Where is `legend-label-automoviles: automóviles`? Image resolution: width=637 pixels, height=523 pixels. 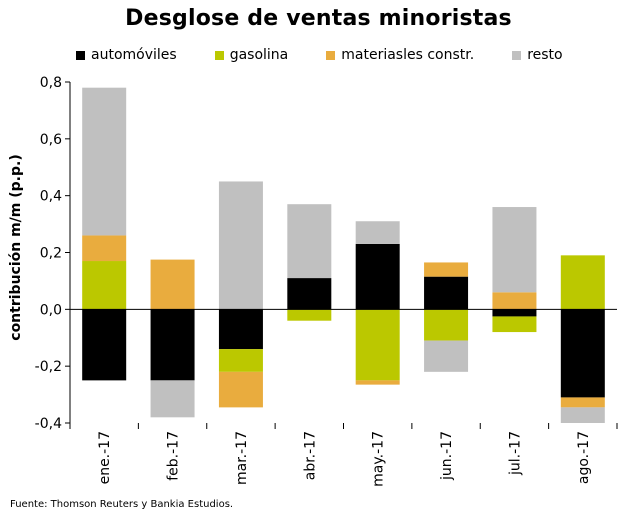 legend-label-automoviles: automóviles is located at coordinates (134, 55).